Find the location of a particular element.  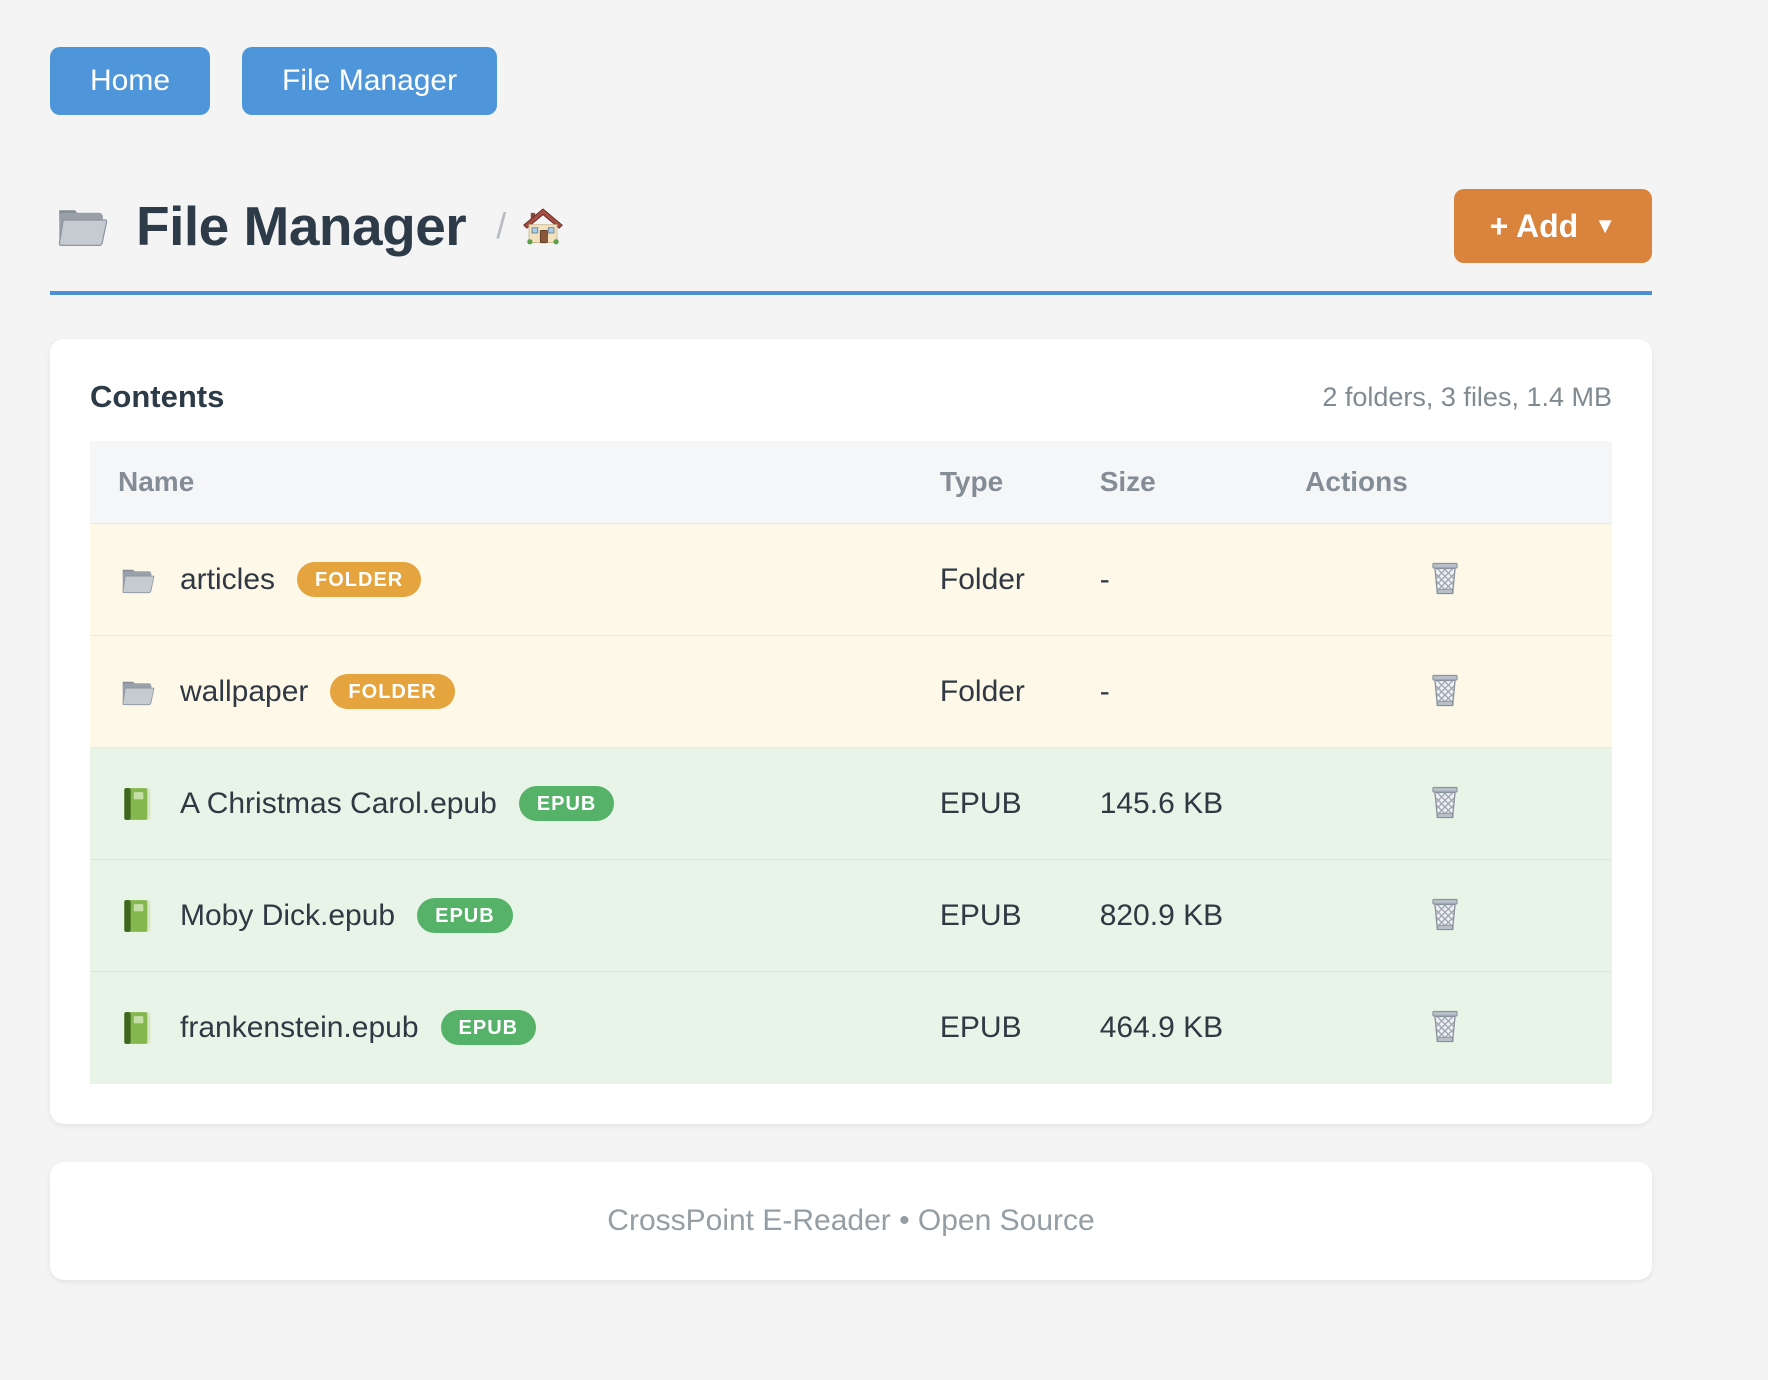

table-row: Moby Dick.epub EPUB EPUB 820.9 KB is located at coordinates (851, 915).